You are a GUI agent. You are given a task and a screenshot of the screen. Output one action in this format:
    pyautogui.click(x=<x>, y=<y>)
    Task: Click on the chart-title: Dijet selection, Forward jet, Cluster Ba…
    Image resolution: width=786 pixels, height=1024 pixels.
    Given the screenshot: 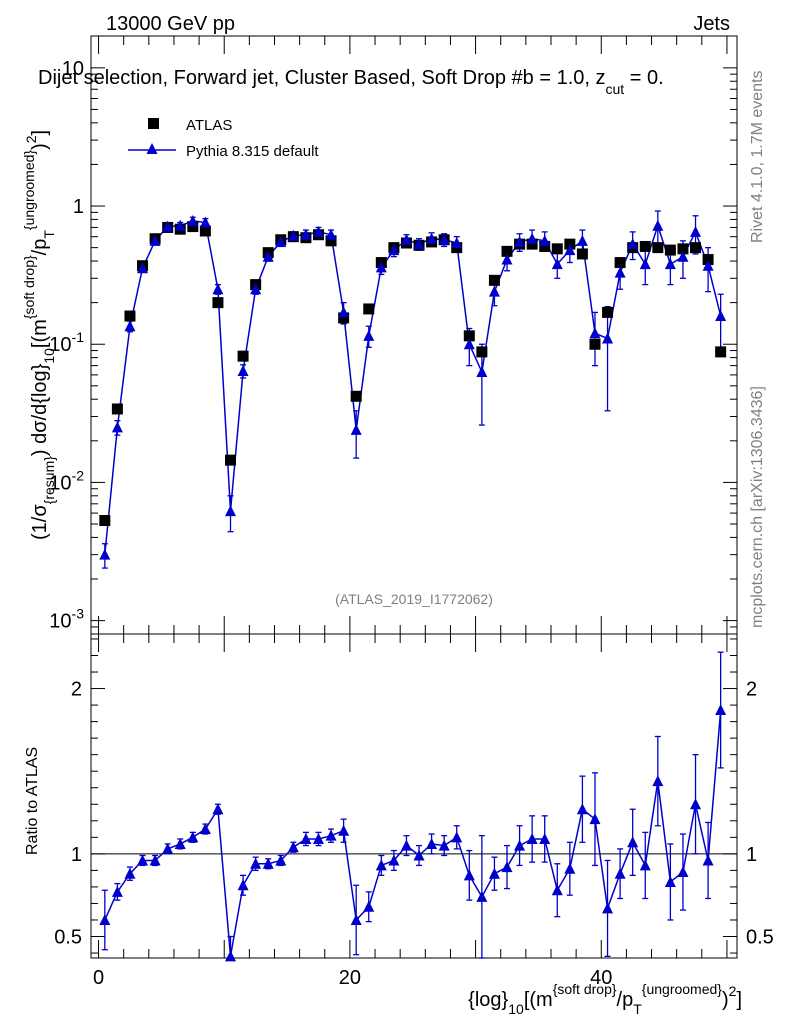 What is the action you would take?
    pyautogui.click(x=351, y=82)
    